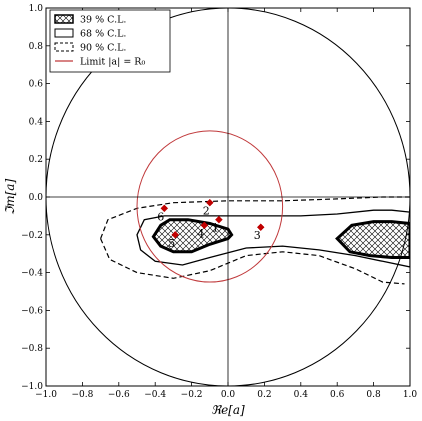 This screenshot has height=421, width=422. I want to click on limit-circle, so click(210, 206).